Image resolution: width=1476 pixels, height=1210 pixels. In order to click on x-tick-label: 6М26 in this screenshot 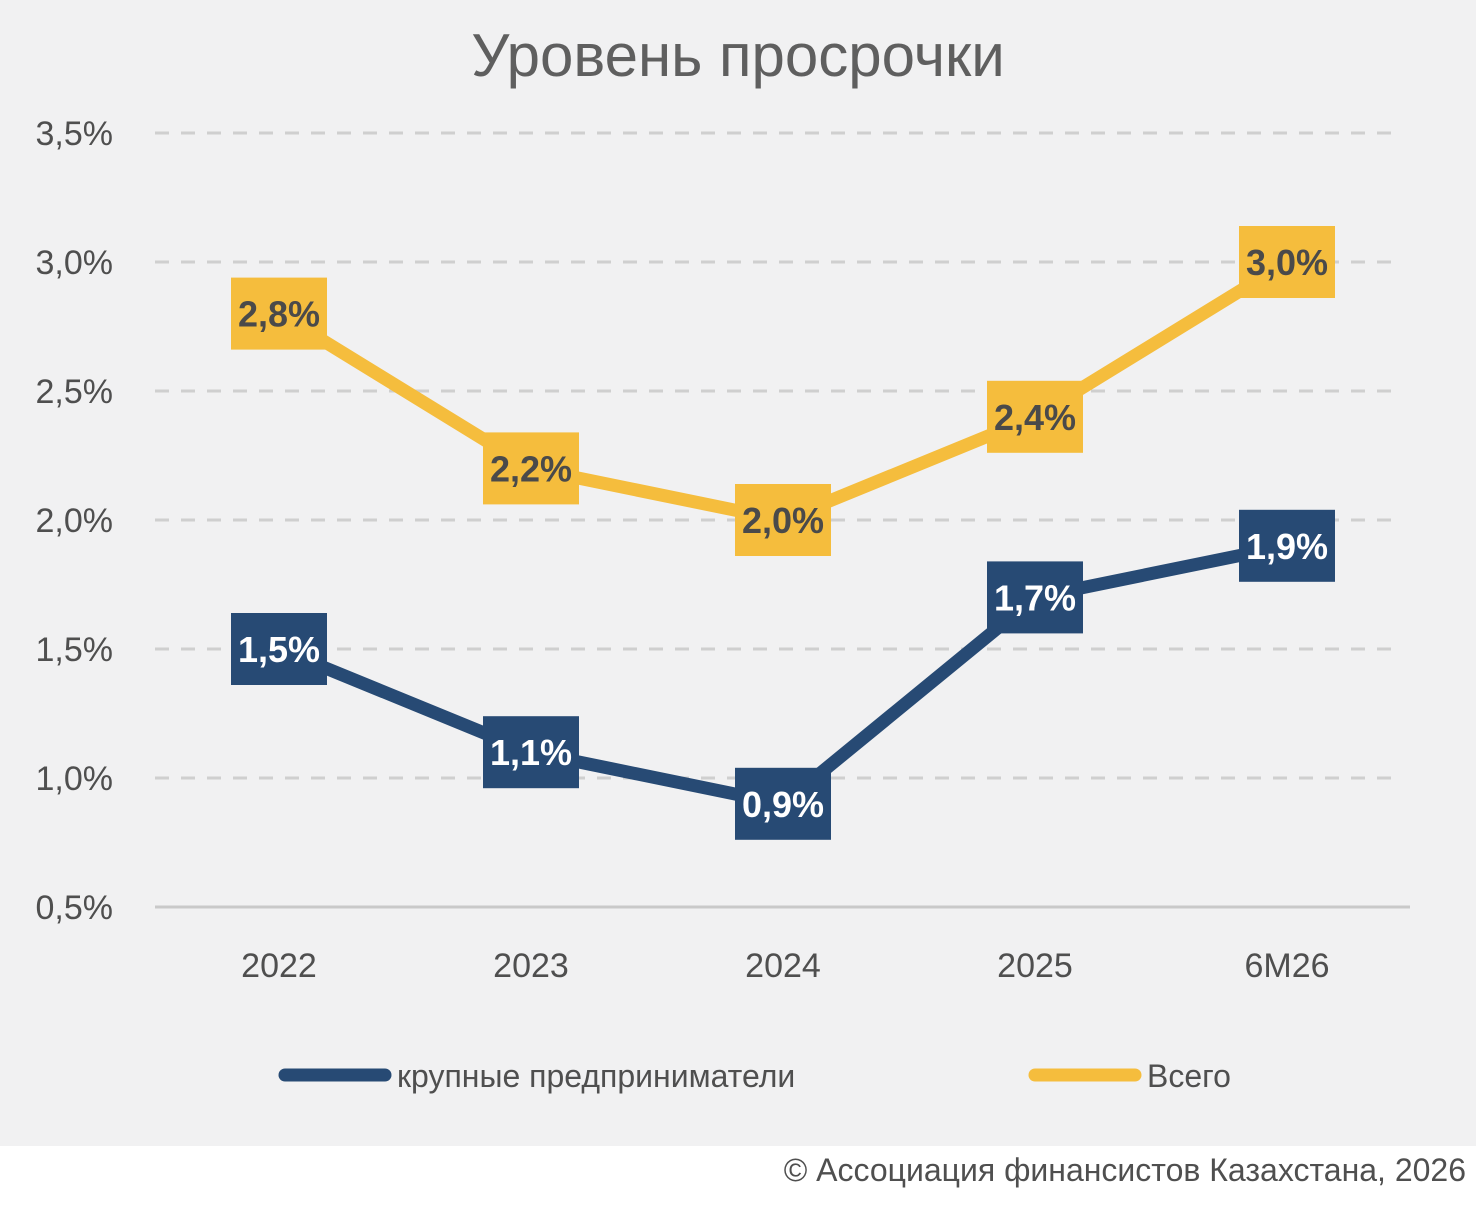, I will do `click(1286, 966)`.